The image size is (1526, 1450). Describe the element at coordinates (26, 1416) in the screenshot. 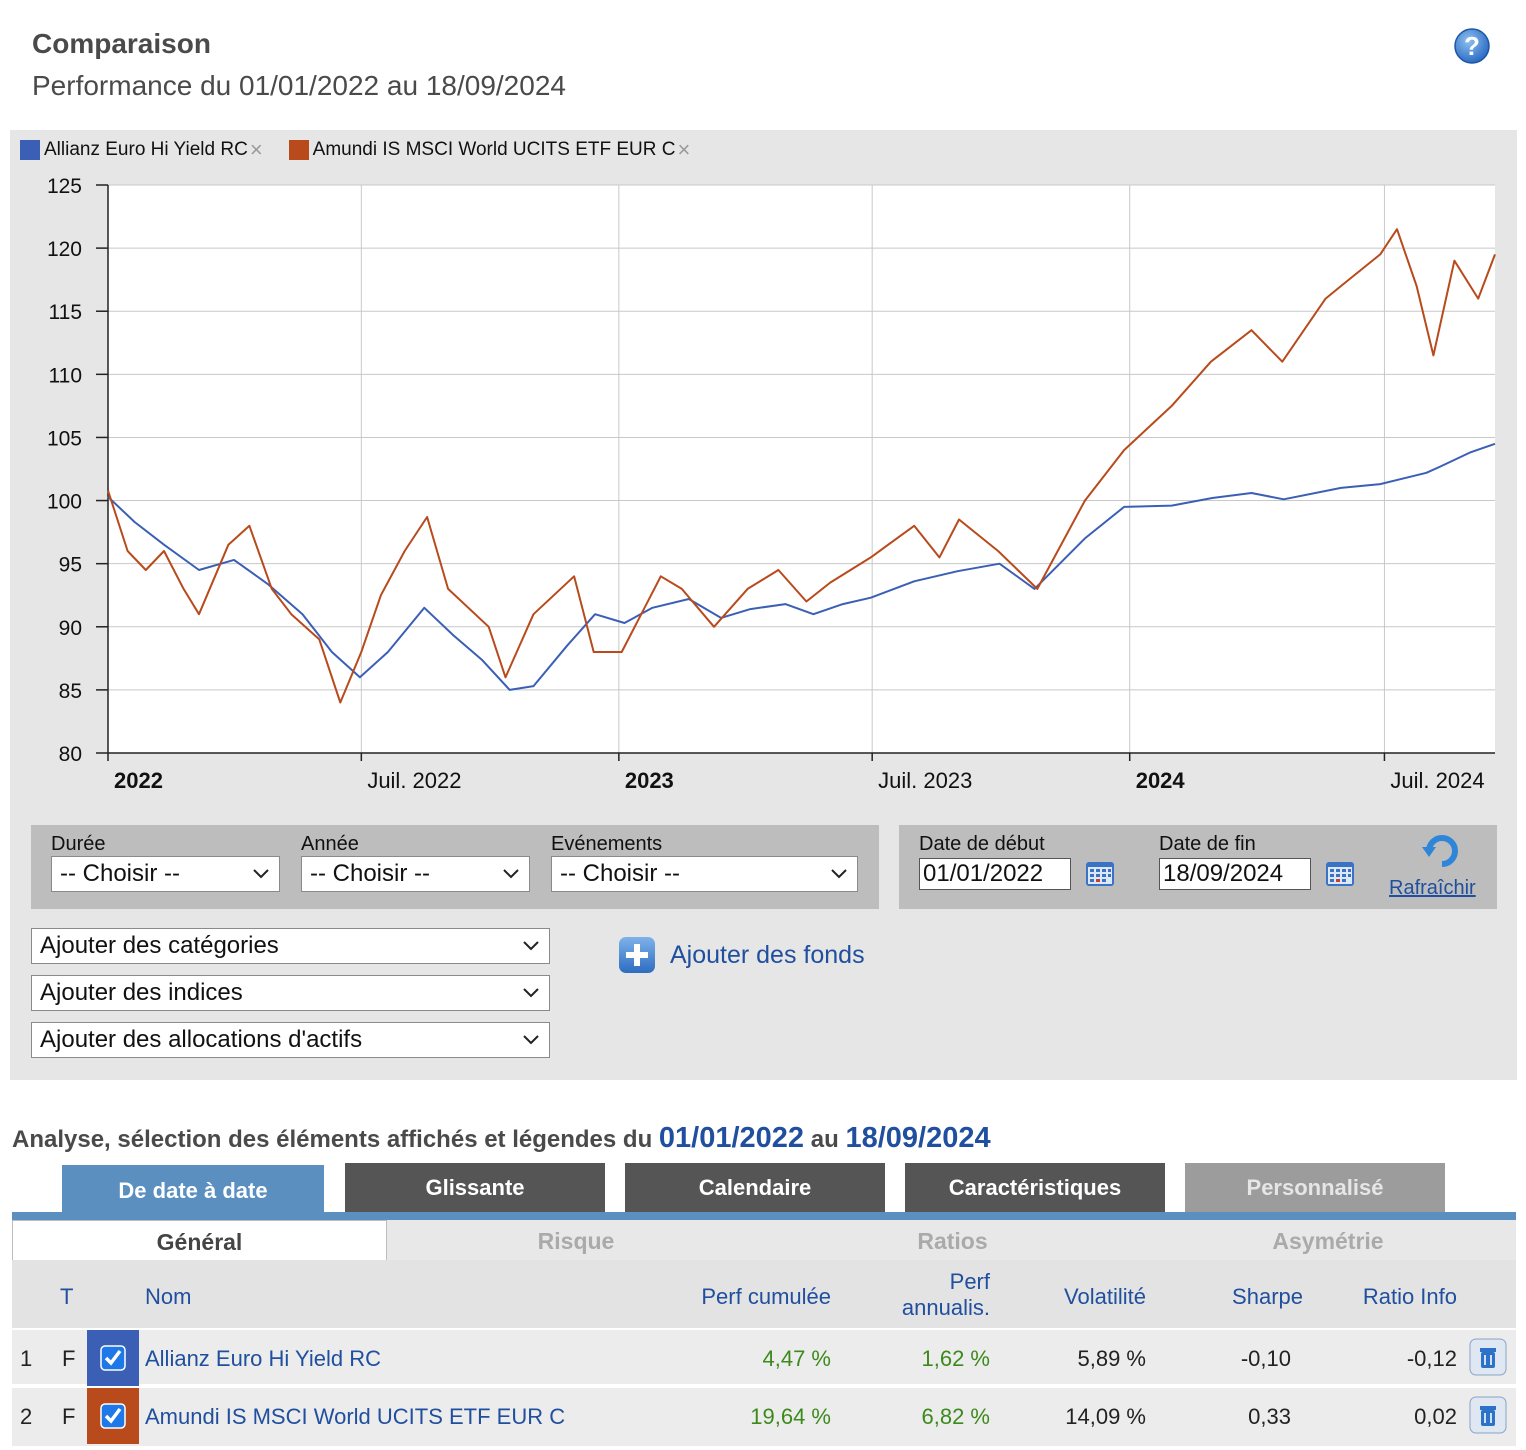

I see `row-index: 2` at that location.